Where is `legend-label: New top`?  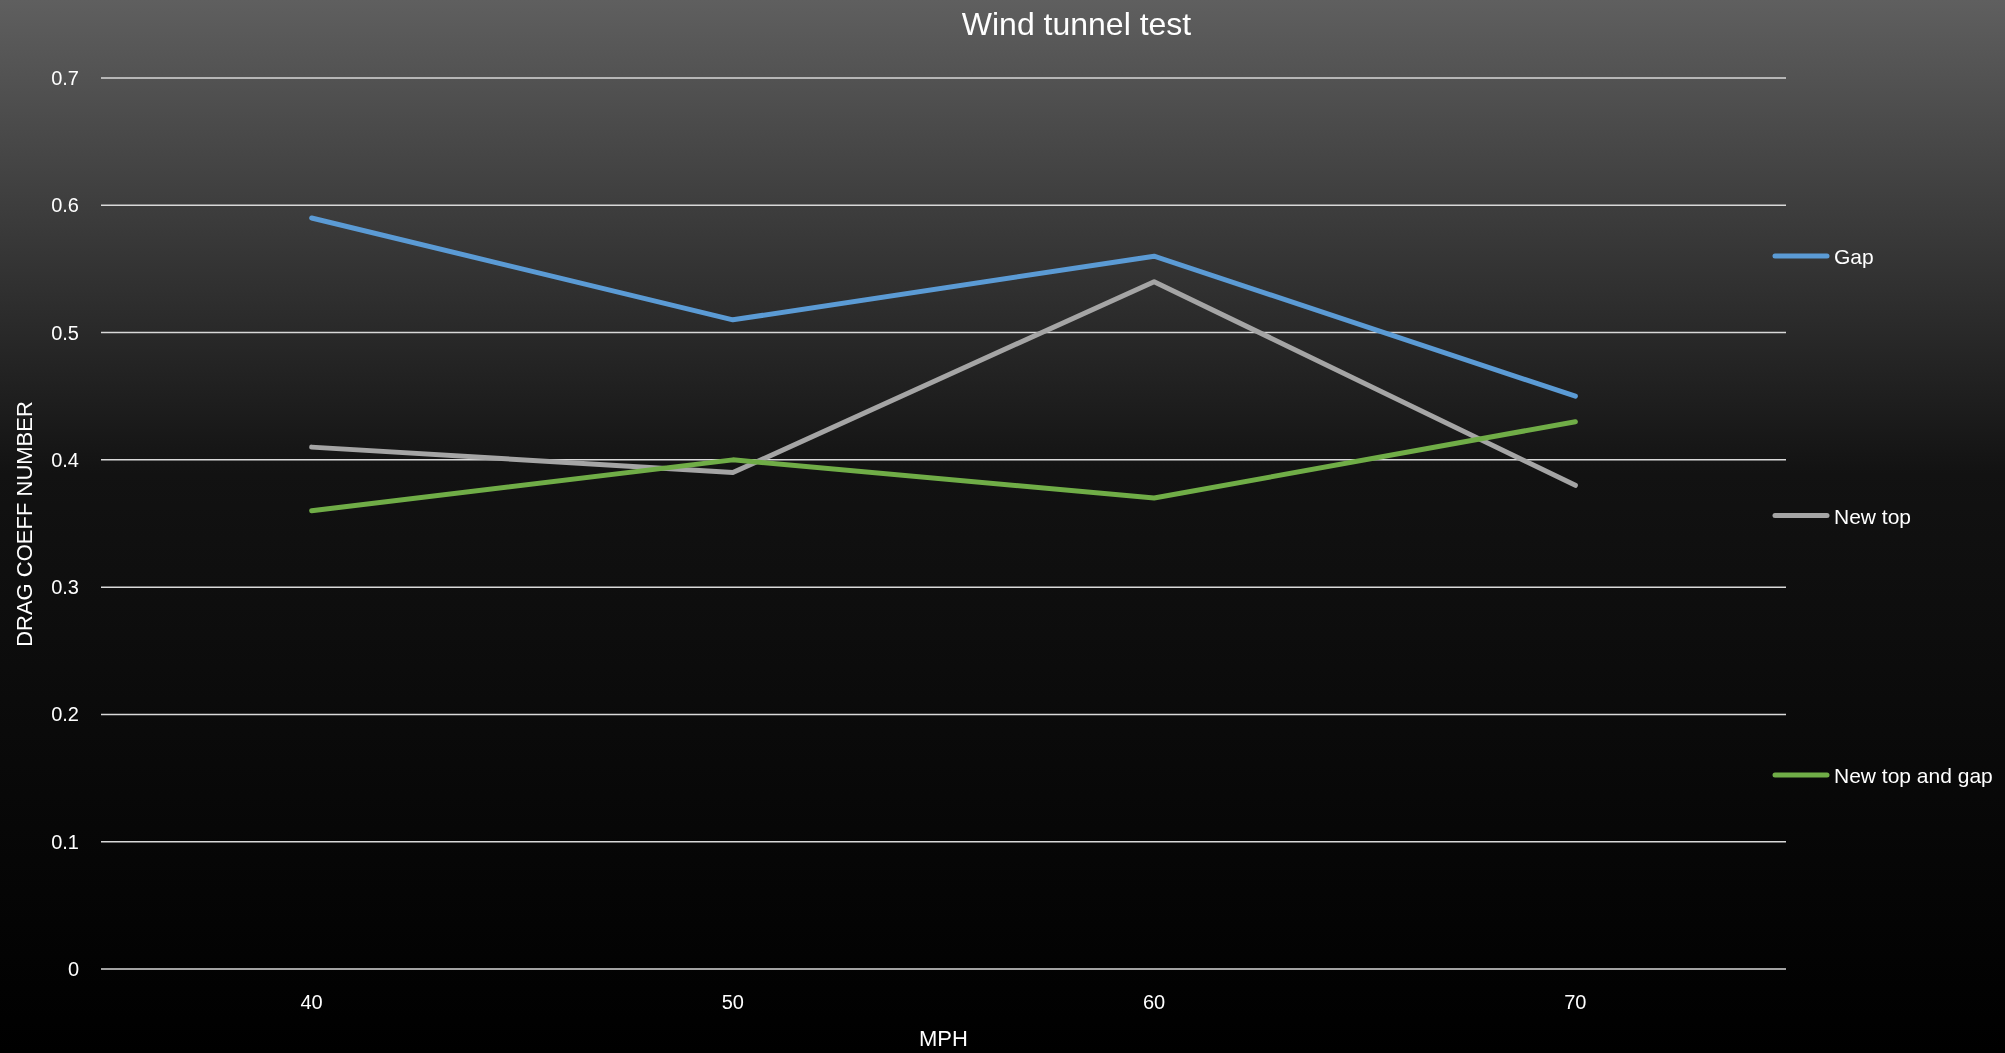
legend-label: New top is located at coordinates (1873, 516).